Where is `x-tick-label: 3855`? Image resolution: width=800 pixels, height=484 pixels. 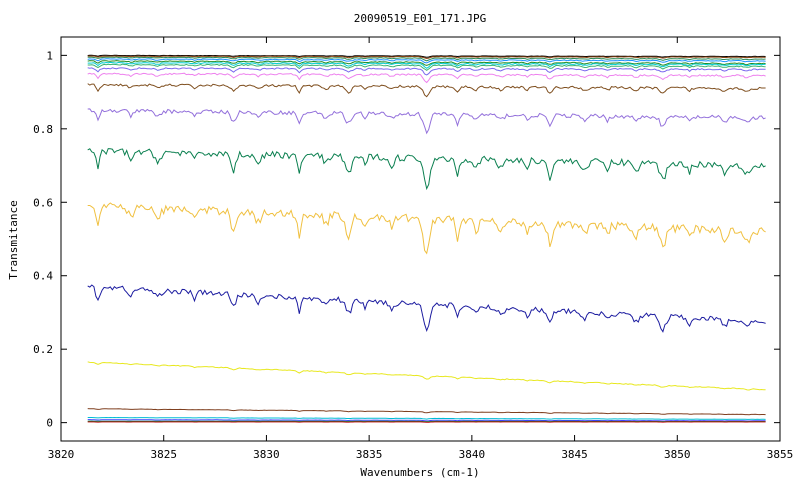 x-tick-label: 3855 is located at coordinates (780, 454).